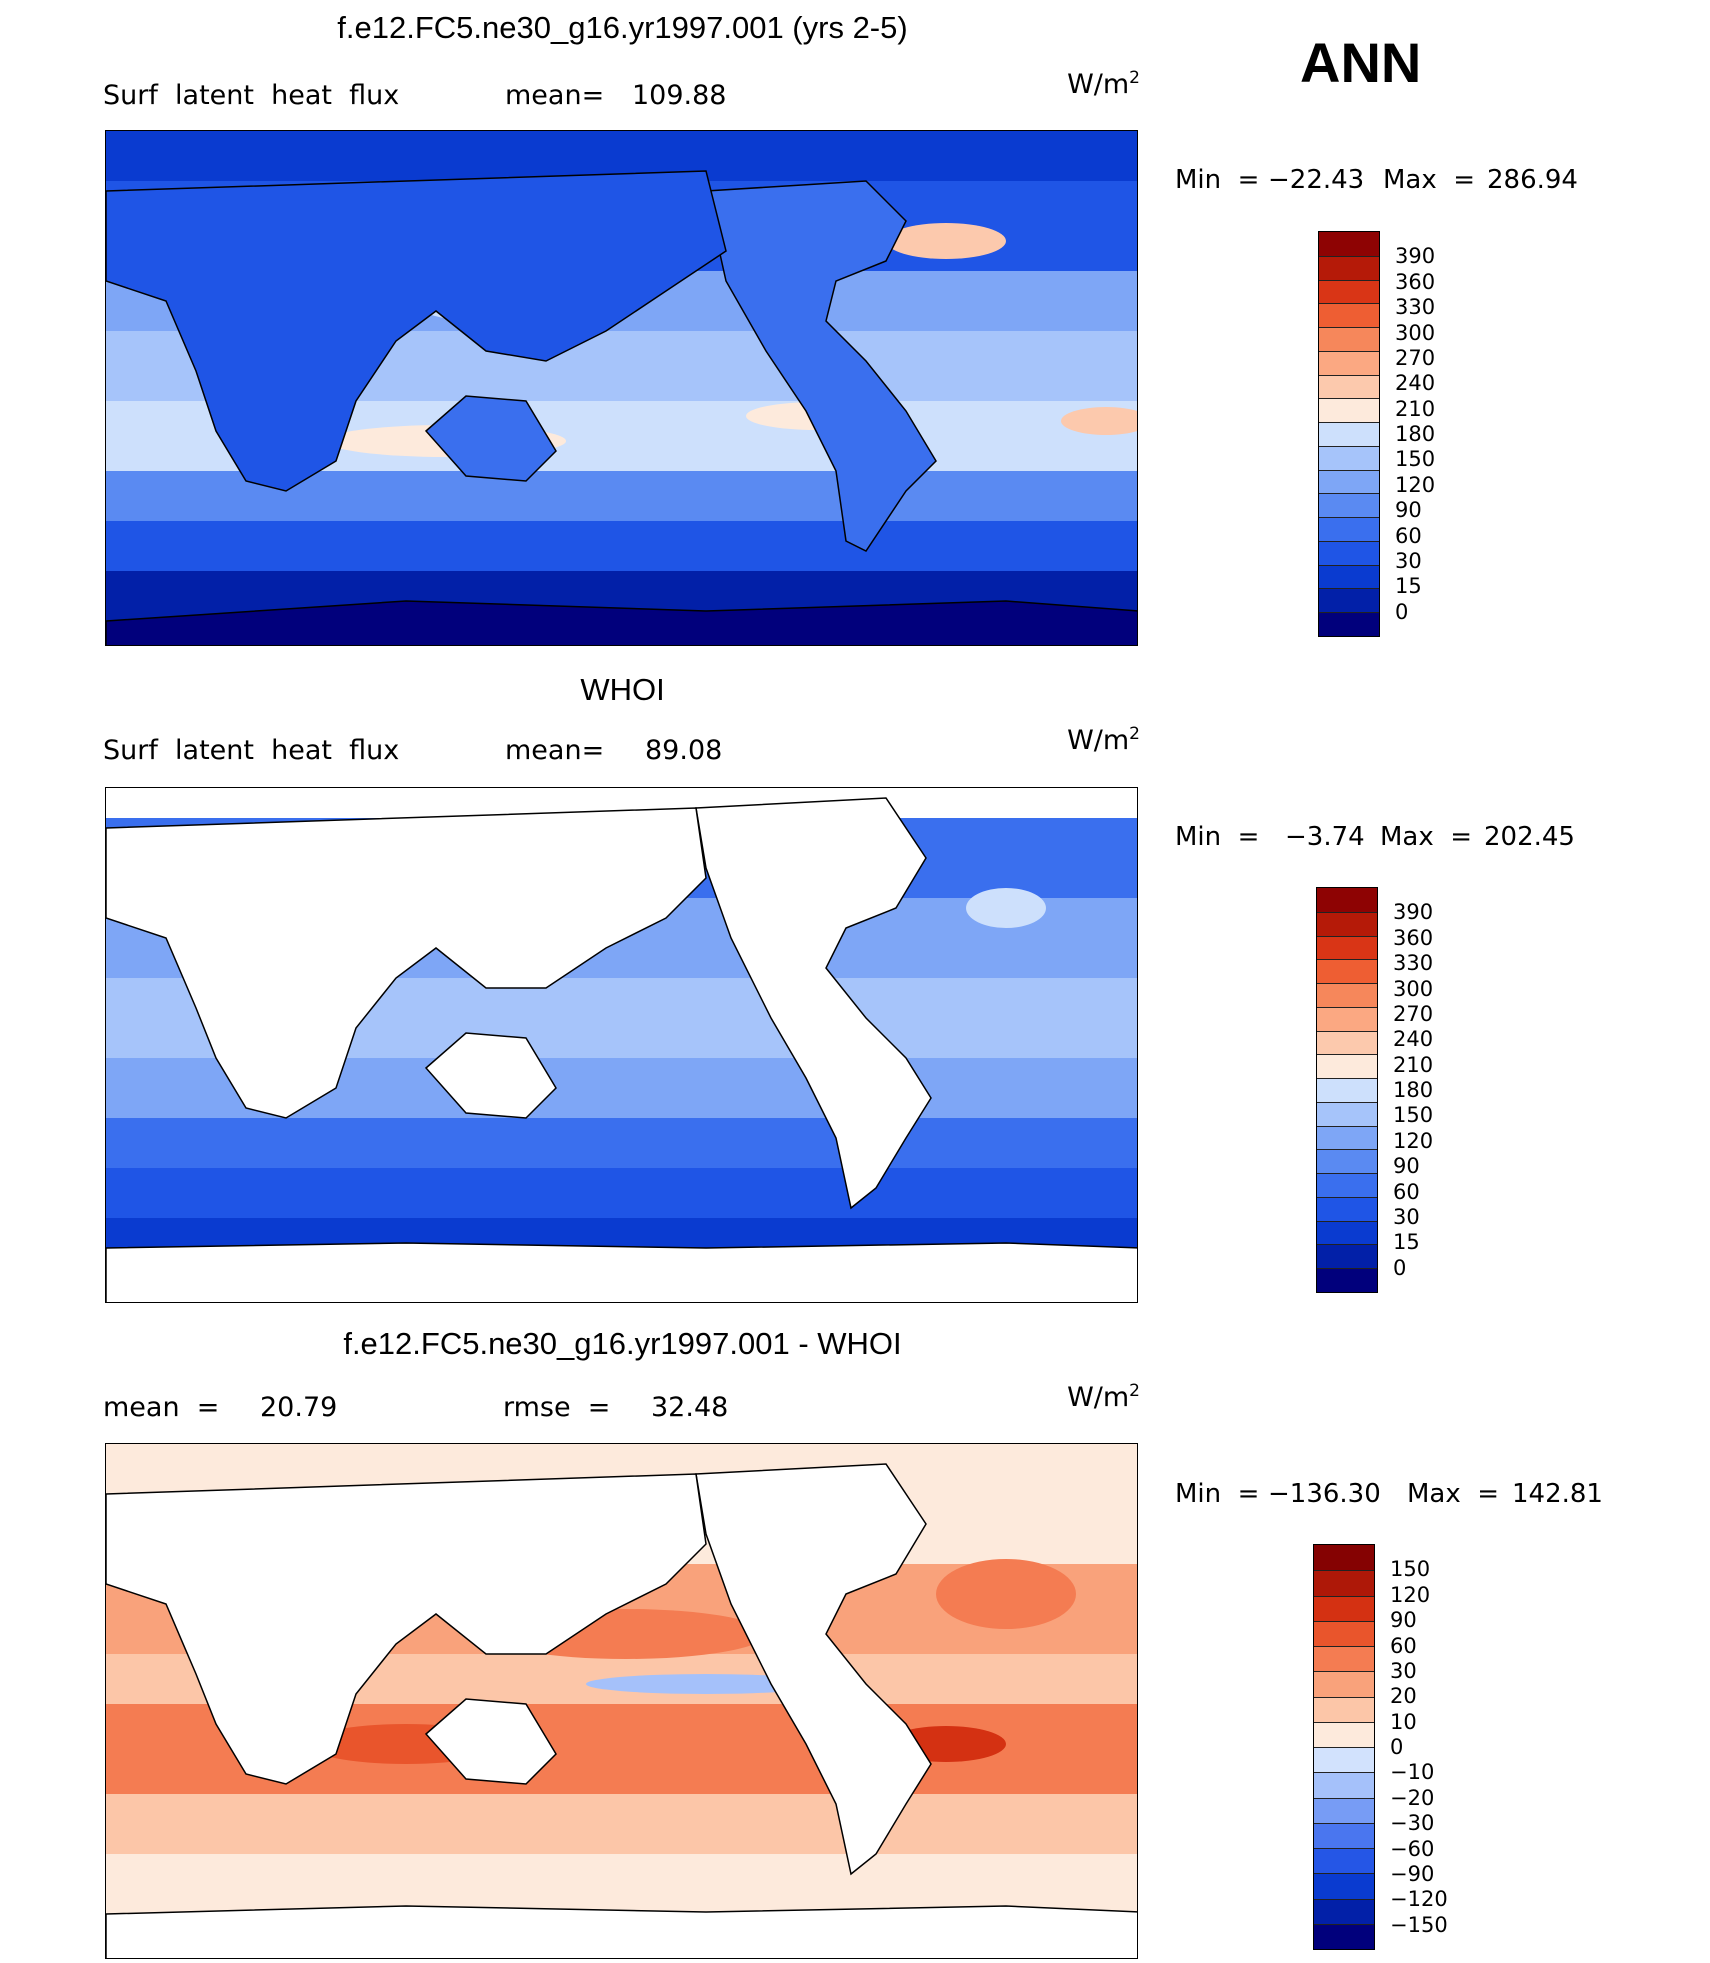 The image size is (1710, 1963). What do you see at coordinates (622, 27) in the screenshot?
I see `panel-title: f.e12.FC5.ne30_g16.yr1997.001 (yrs 2-5)` at bounding box center [622, 27].